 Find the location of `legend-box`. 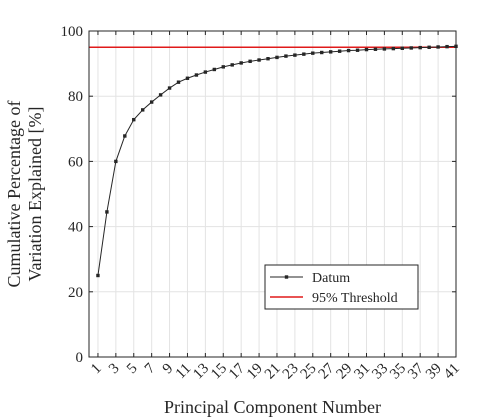

legend-box is located at coordinates (341, 287).